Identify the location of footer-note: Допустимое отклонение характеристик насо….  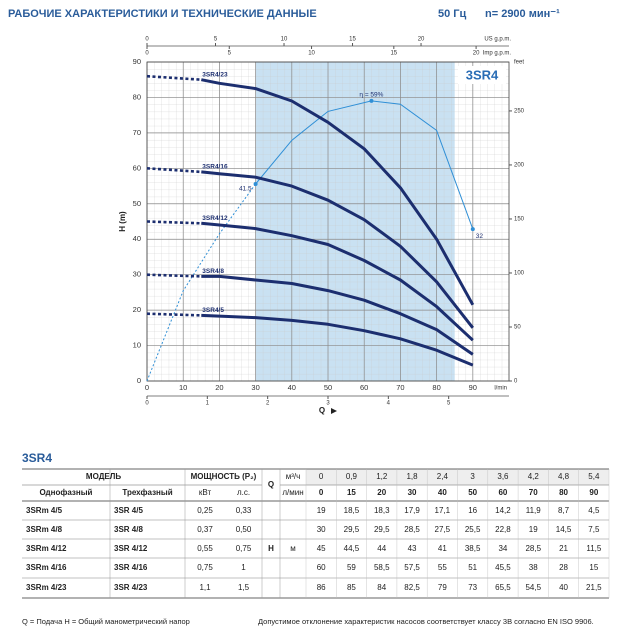
(426, 621).